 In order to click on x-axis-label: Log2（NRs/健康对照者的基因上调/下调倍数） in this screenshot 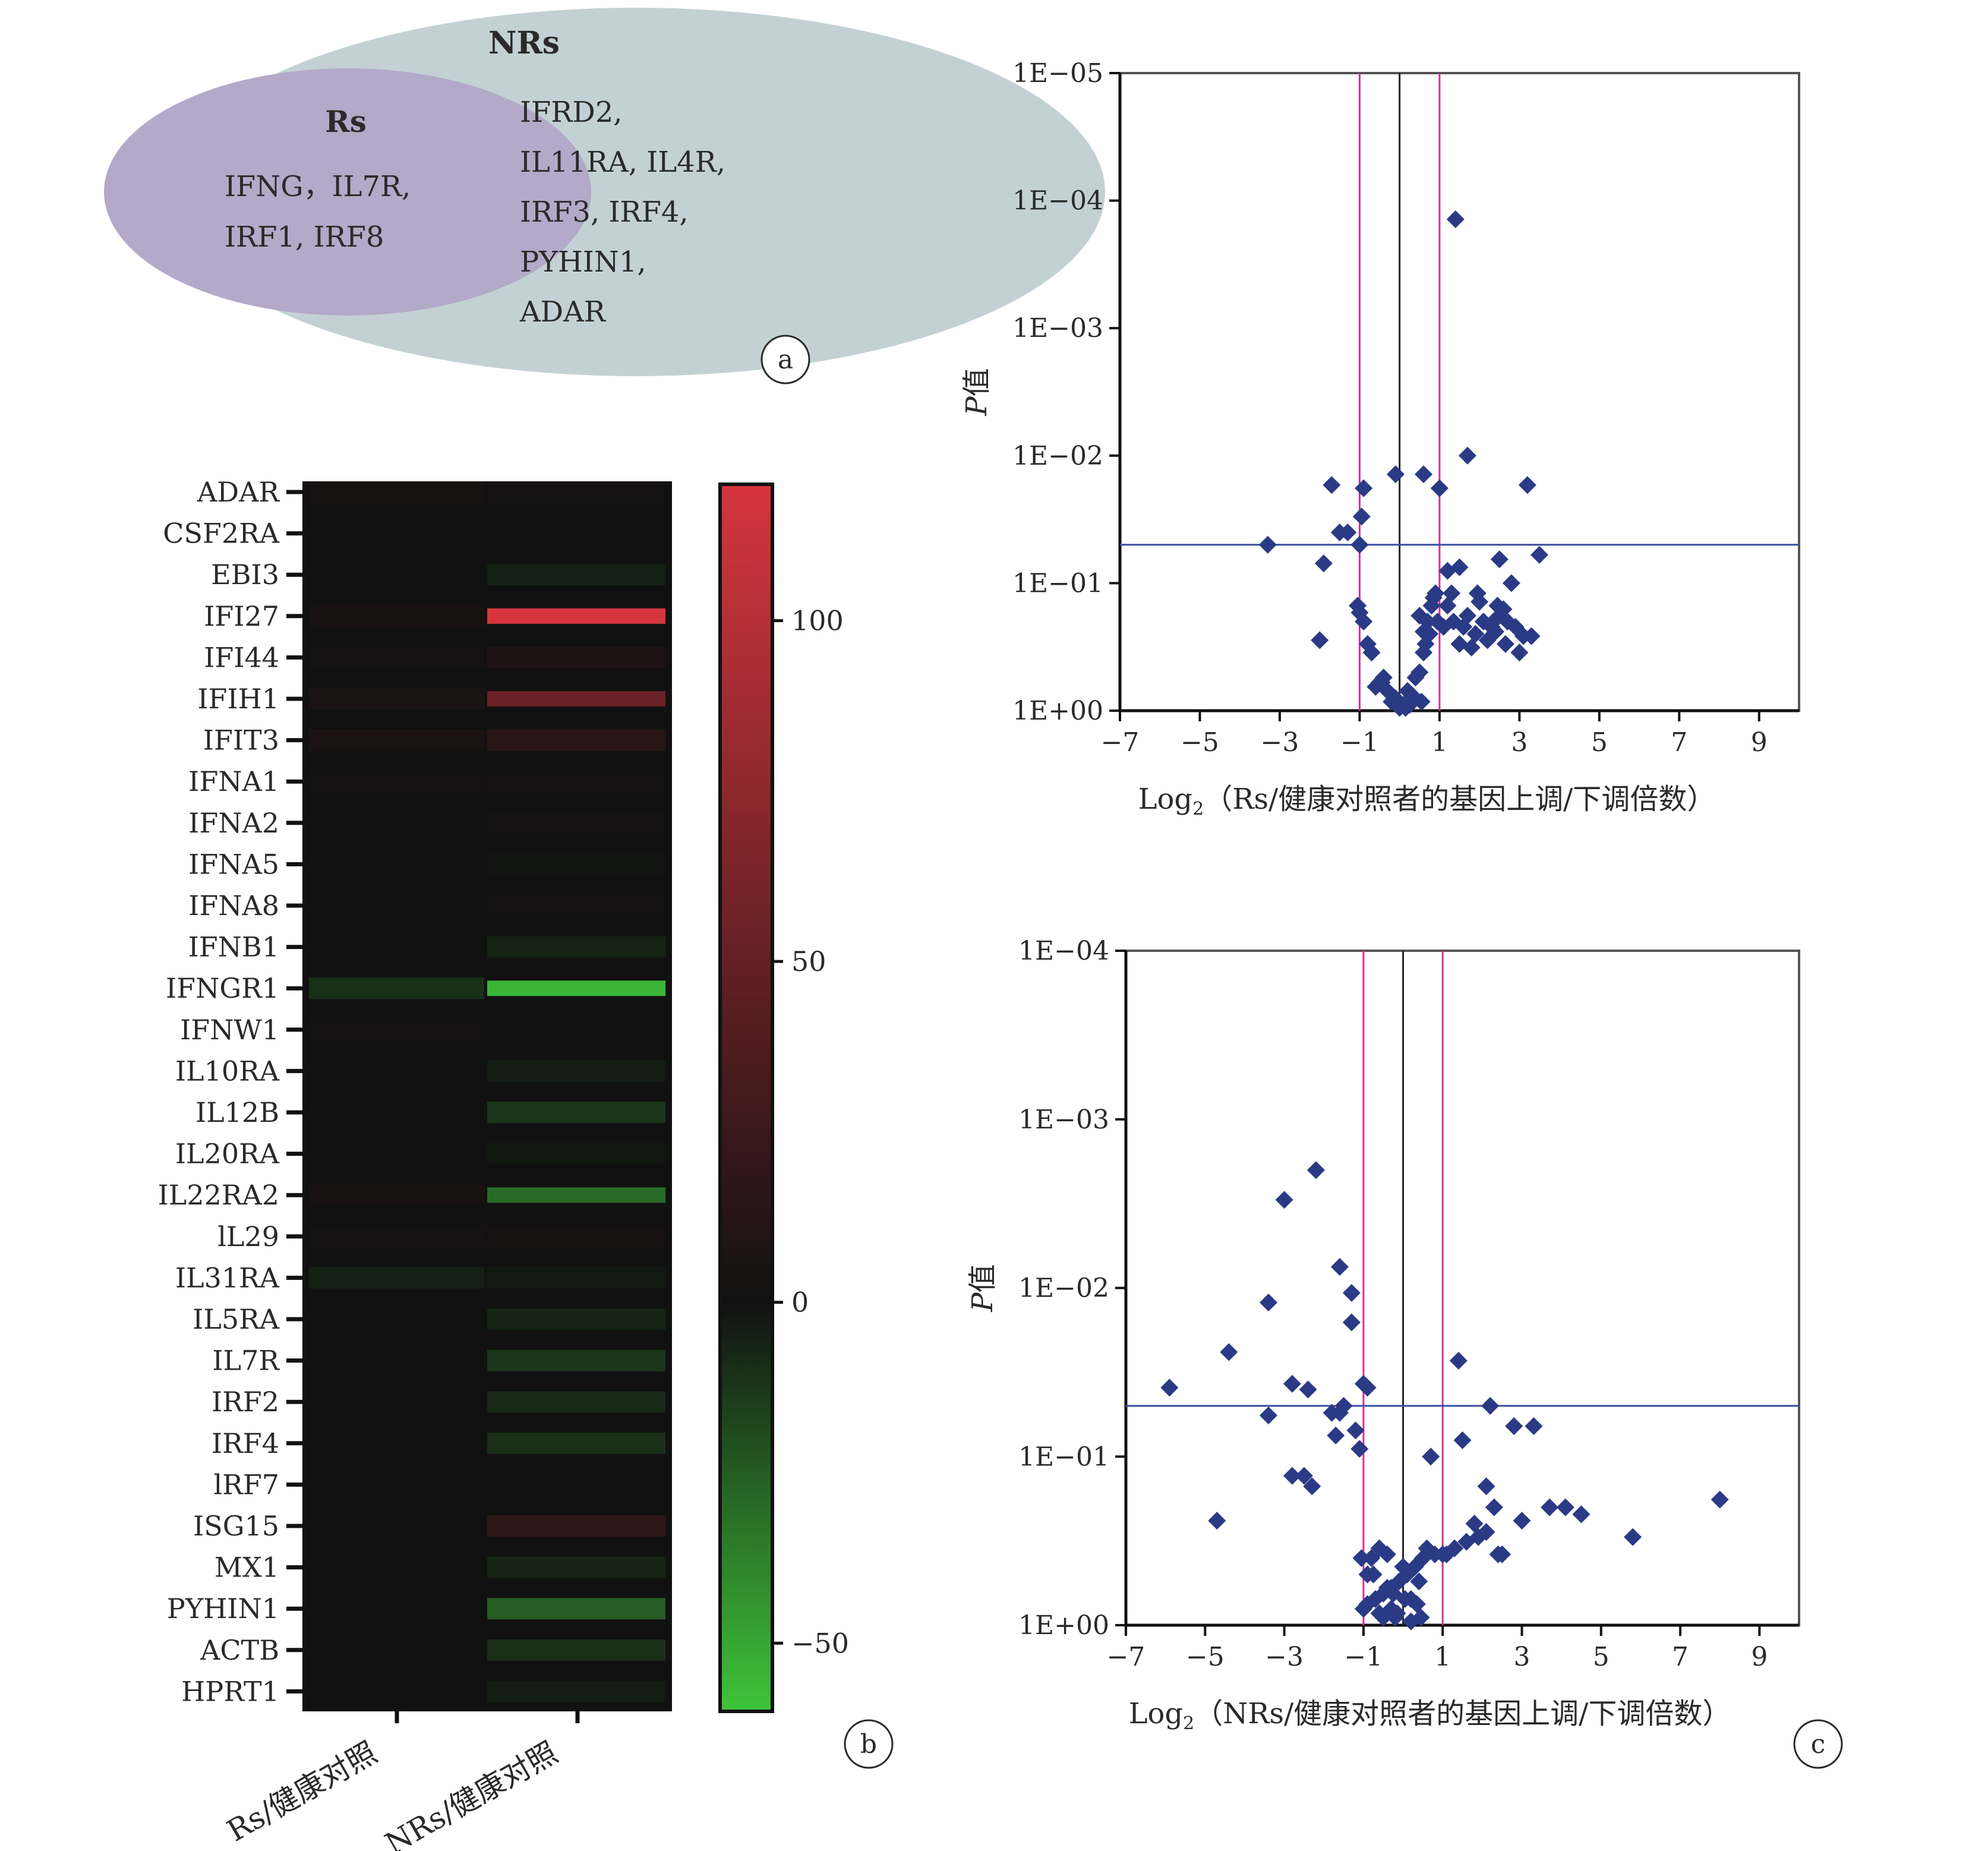, I will do `click(1430, 1716)`.